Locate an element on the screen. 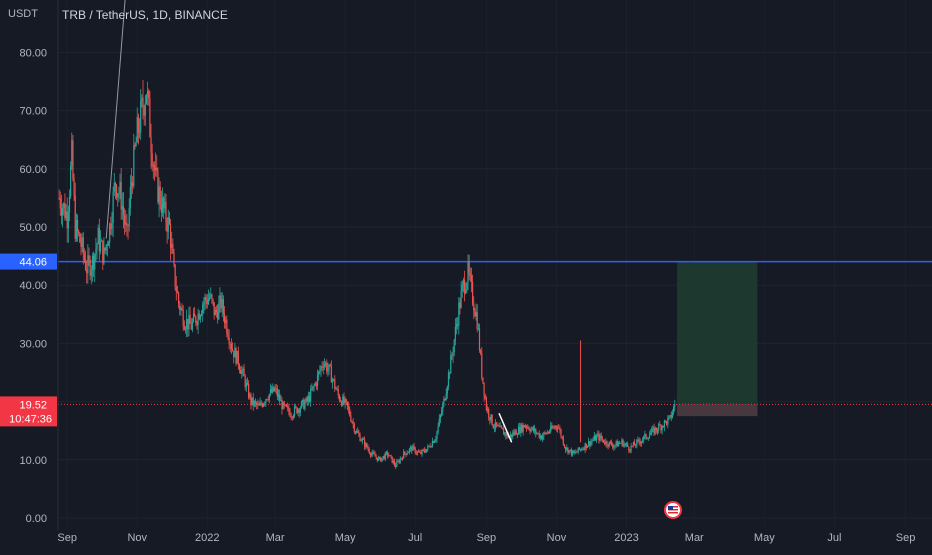 This screenshot has width=932, height=555. x-tick-label: Jul is located at coordinates (834, 538).